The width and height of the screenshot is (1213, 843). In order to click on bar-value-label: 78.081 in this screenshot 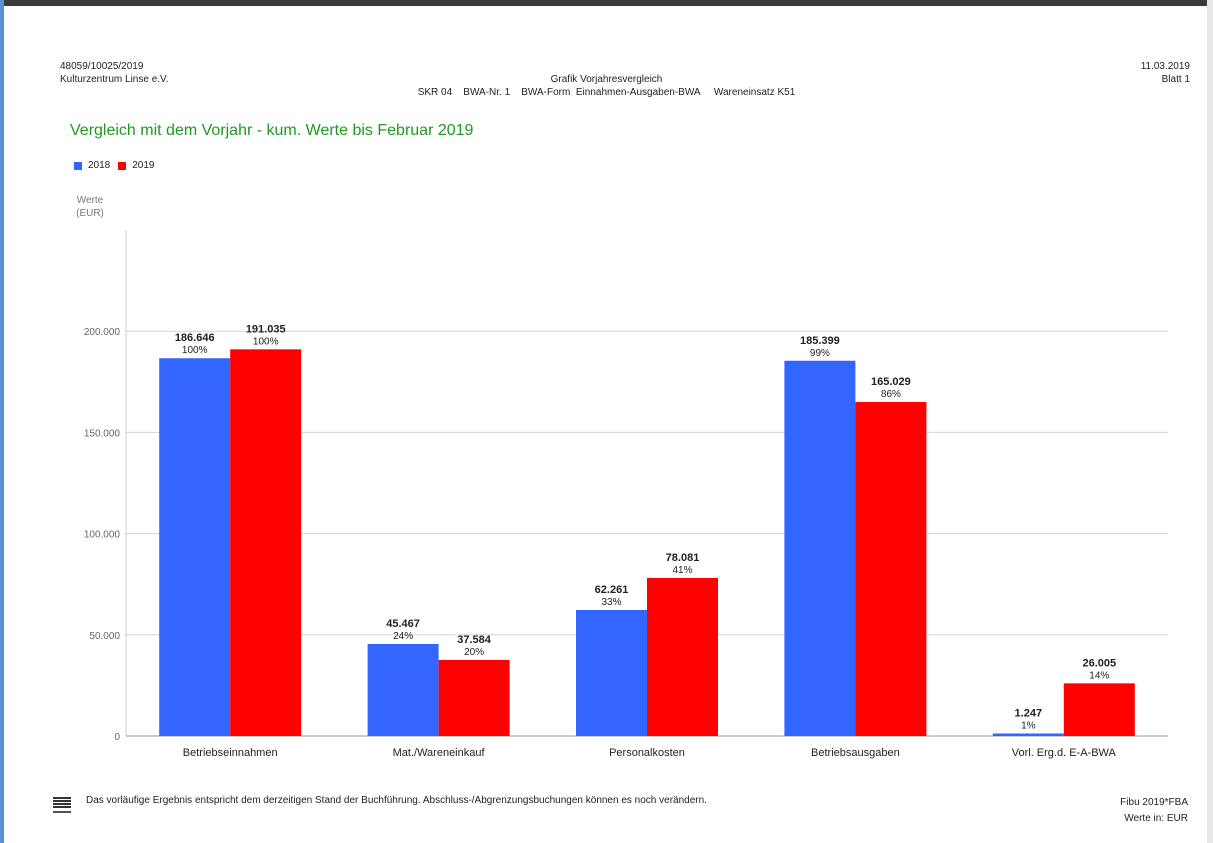, I will do `click(683, 558)`.